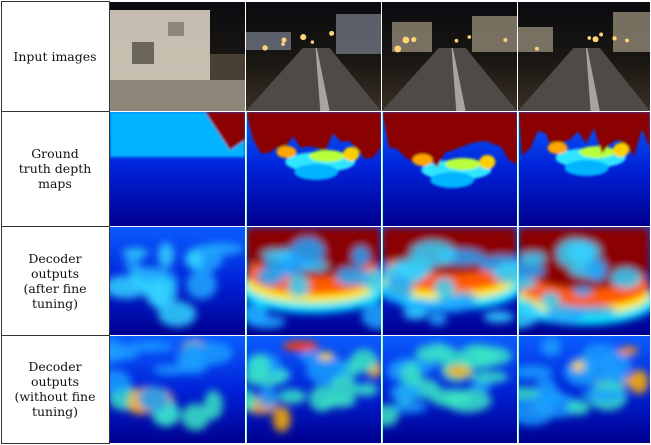 The image size is (651, 445). Describe the element at coordinates (109, 222) in the screenshot. I see `table-inner-border` at that location.